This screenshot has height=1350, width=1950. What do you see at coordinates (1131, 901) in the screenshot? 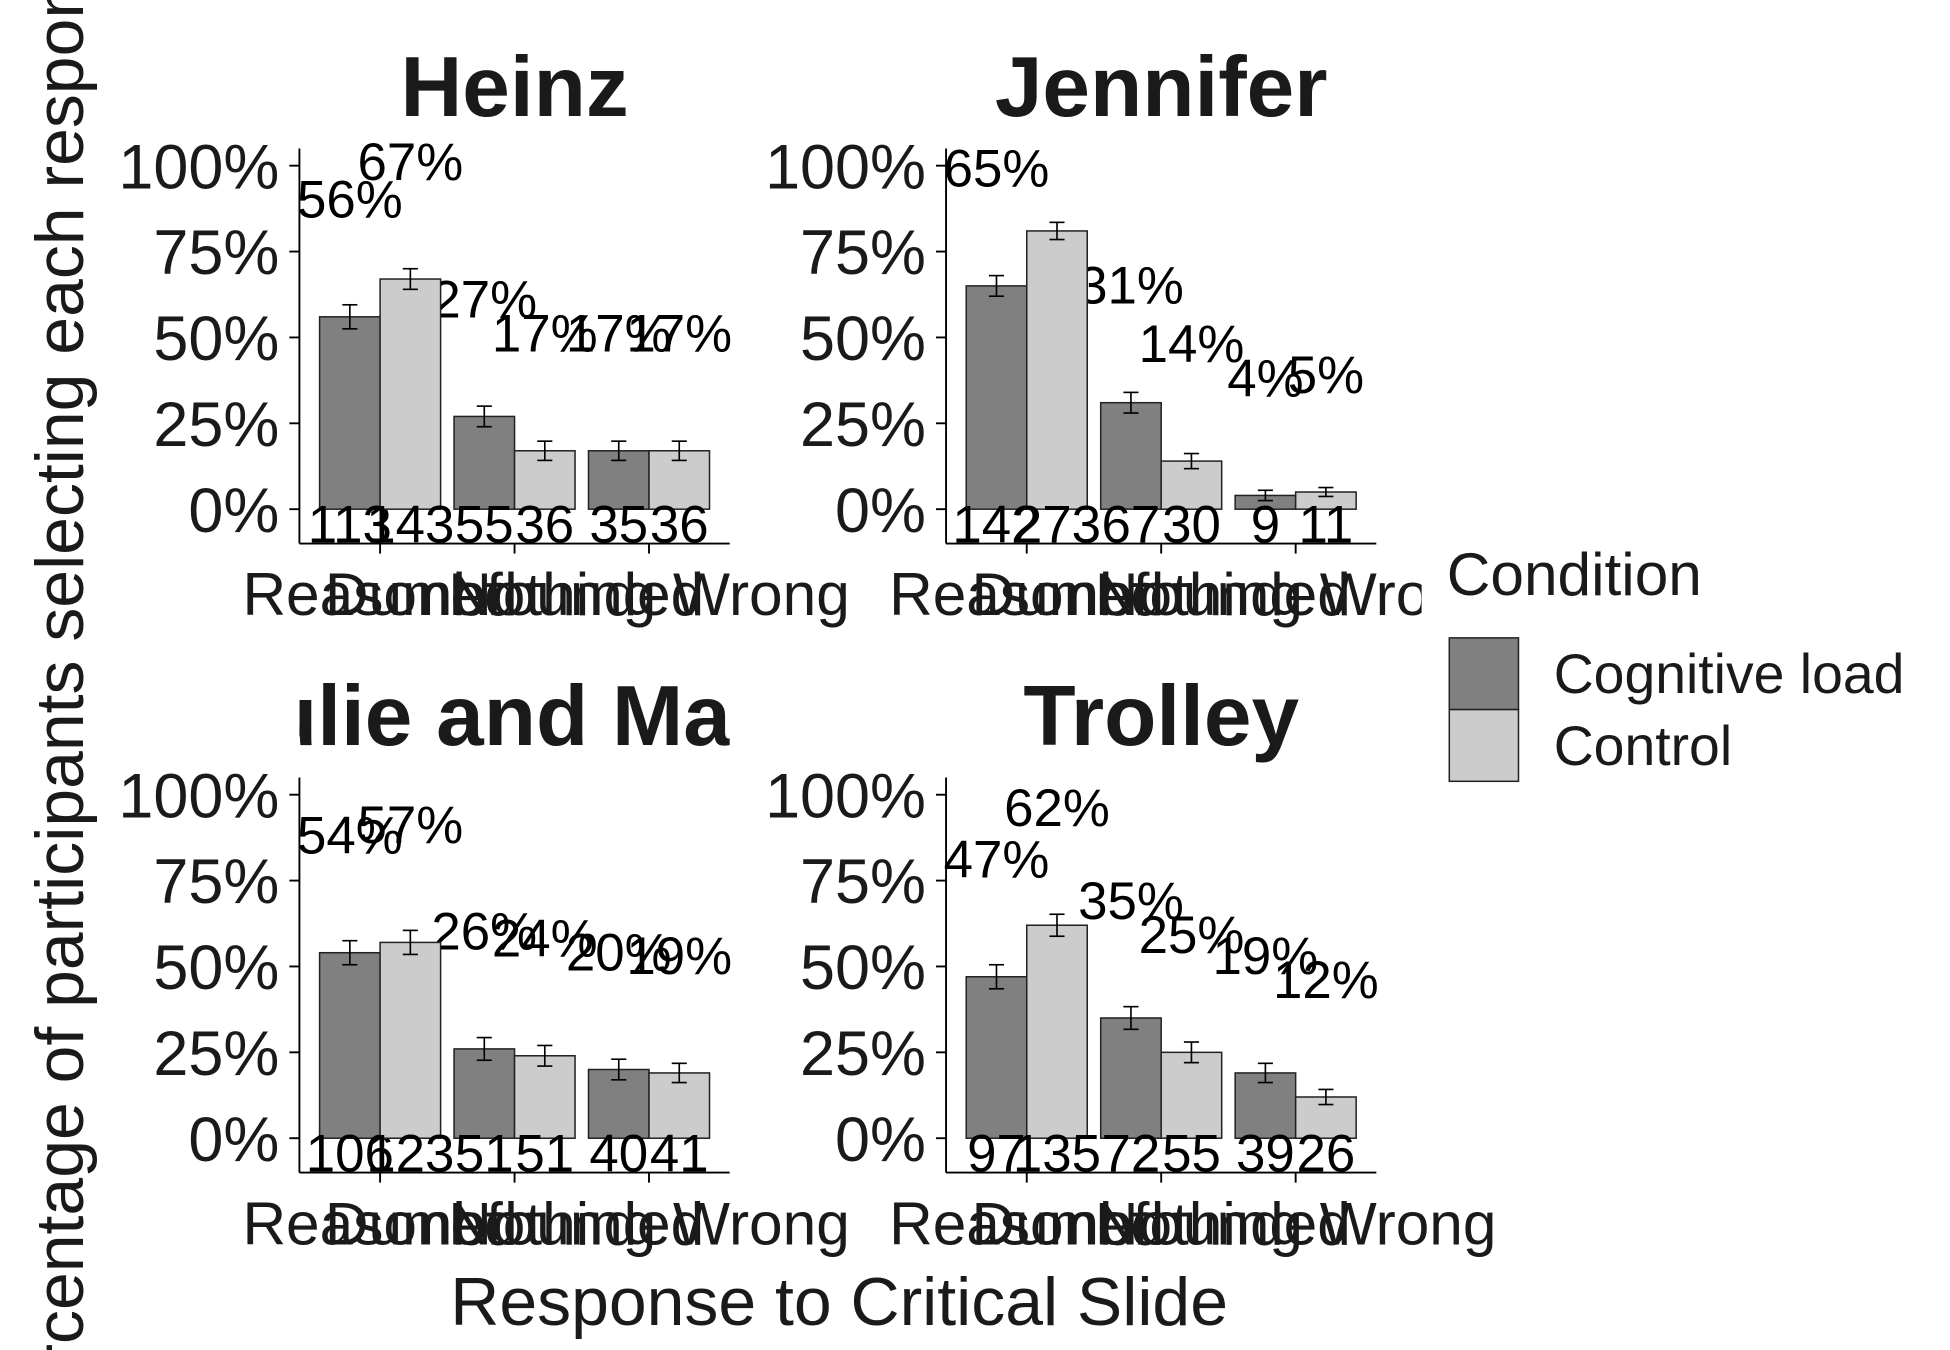
I see `data-label: 35%` at bounding box center [1131, 901].